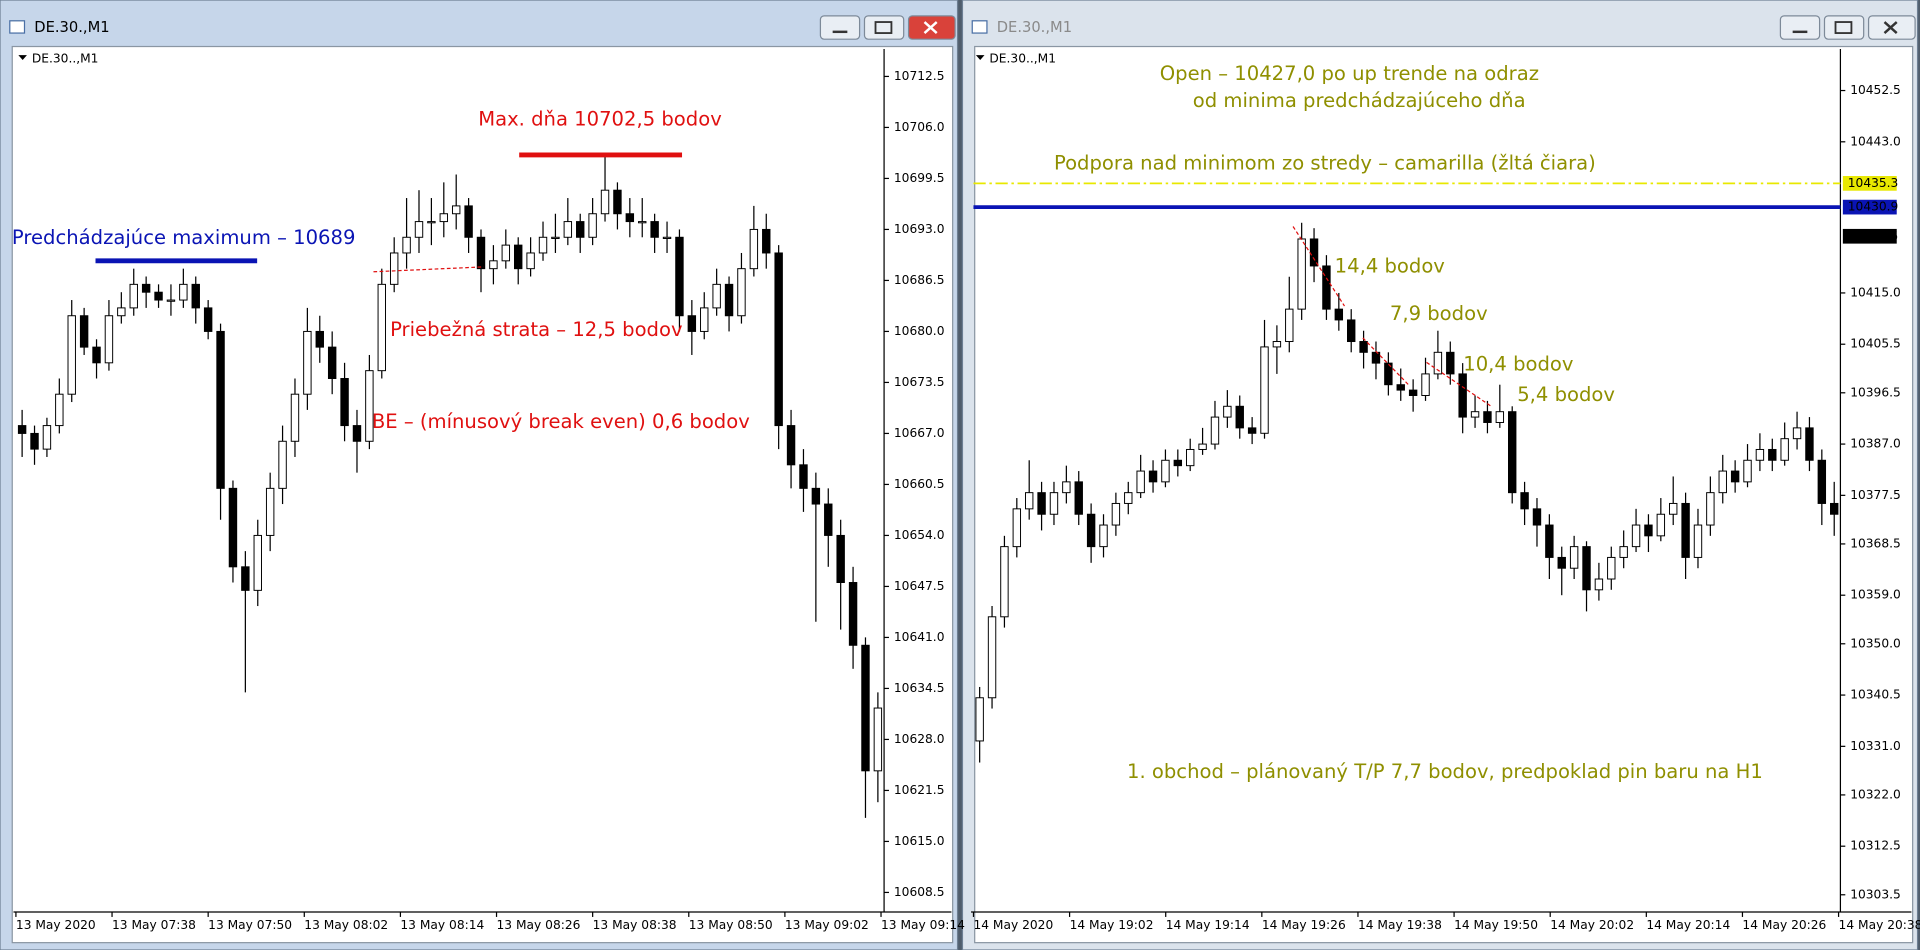  What do you see at coordinates (1400, 925) in the screenshot?
I see `x-tick-label: 14 May 19:38` at bounding box center [1400, 925].